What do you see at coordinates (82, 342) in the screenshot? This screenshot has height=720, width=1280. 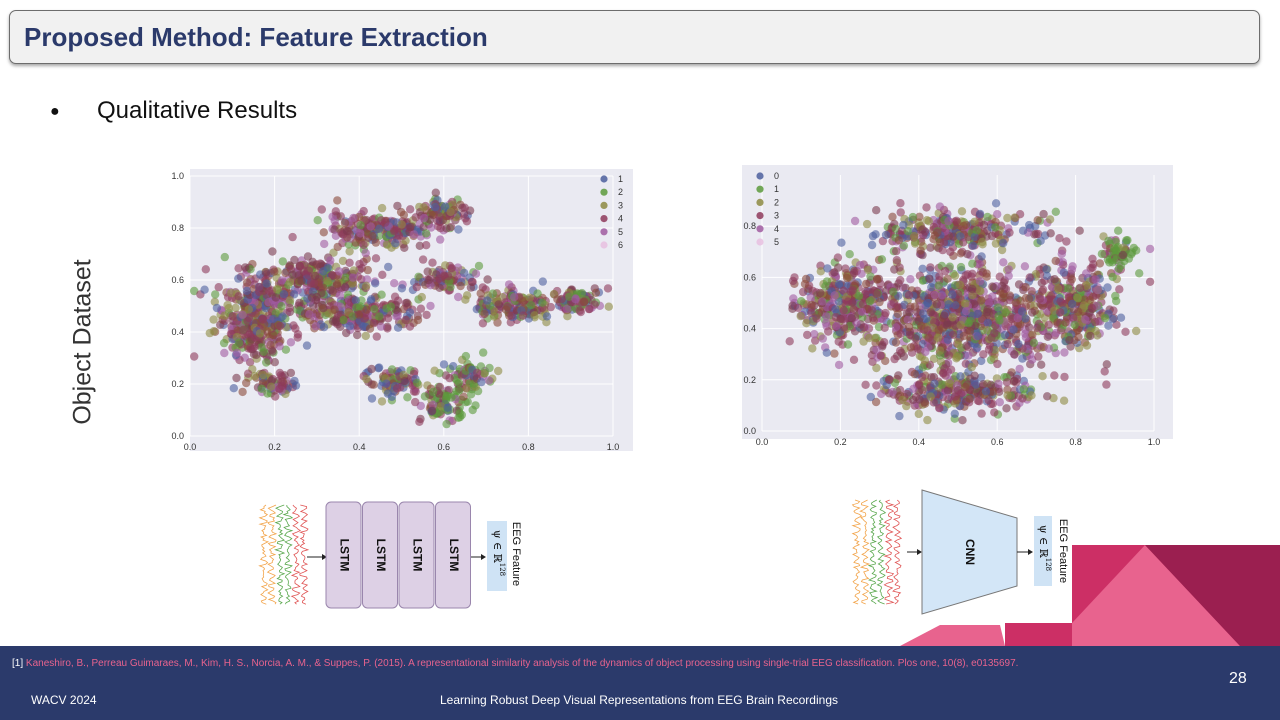 I see `dataset-label: Object Dataset` at bounding box center [82, 342].